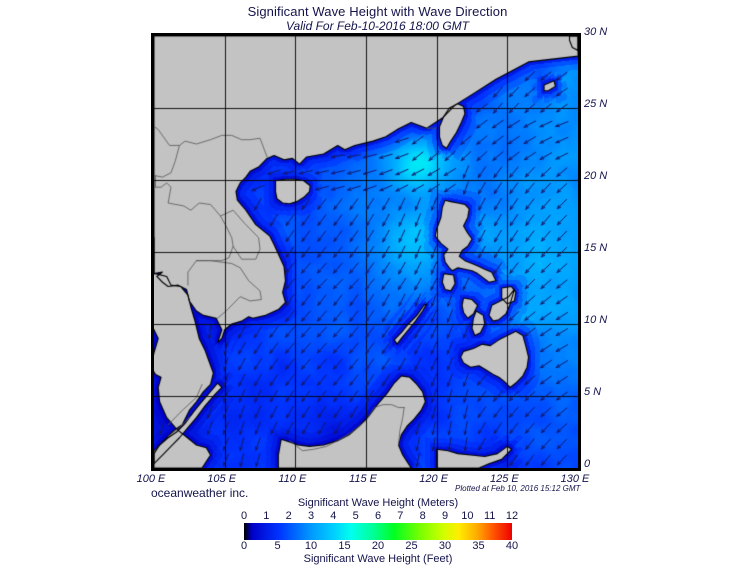 This screenshot has height=566, width=755. I want to click on colorbar-tick-meters: 11, so click(489, 516).